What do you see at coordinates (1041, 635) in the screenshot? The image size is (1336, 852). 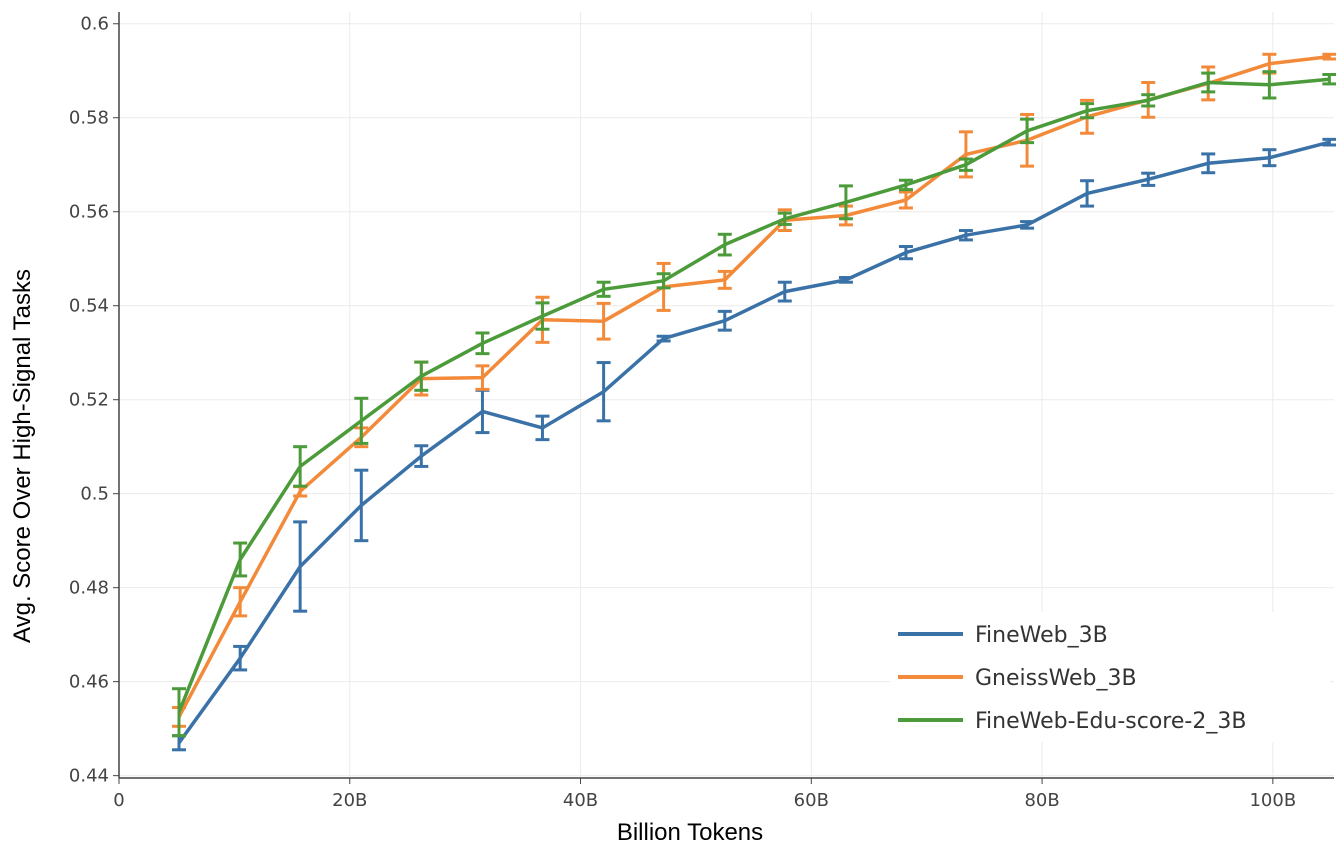 I see `legend-label: FineWeb_3B` at bounding box center [1041, 635].